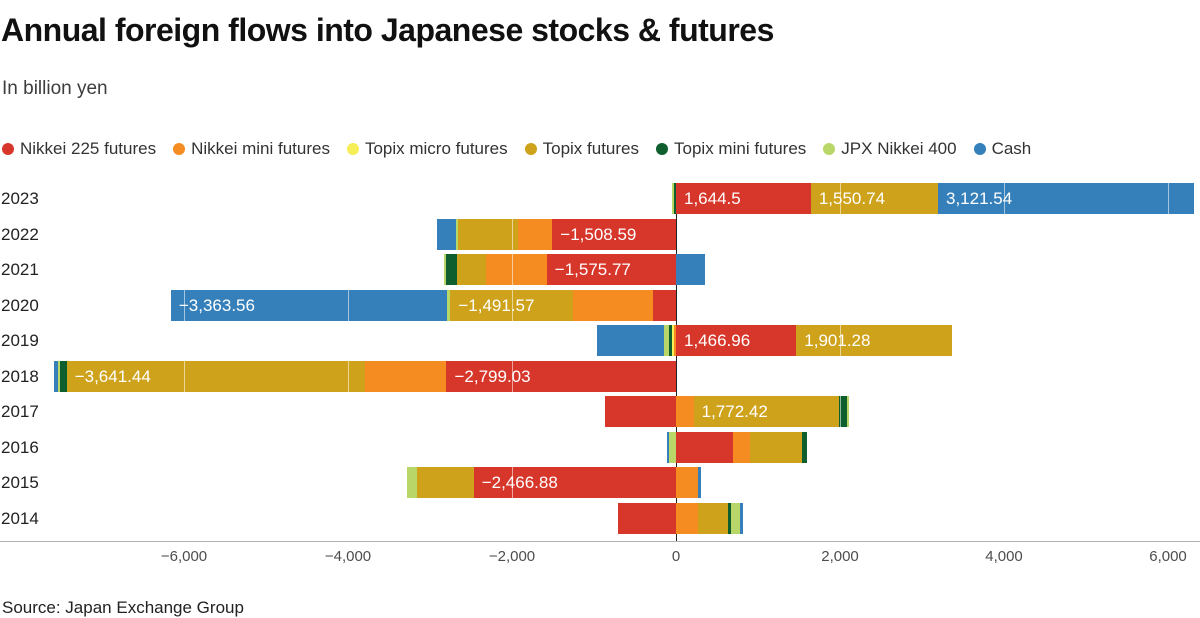  I want to click on bar-segment-2015-mini, so click(687, 482).